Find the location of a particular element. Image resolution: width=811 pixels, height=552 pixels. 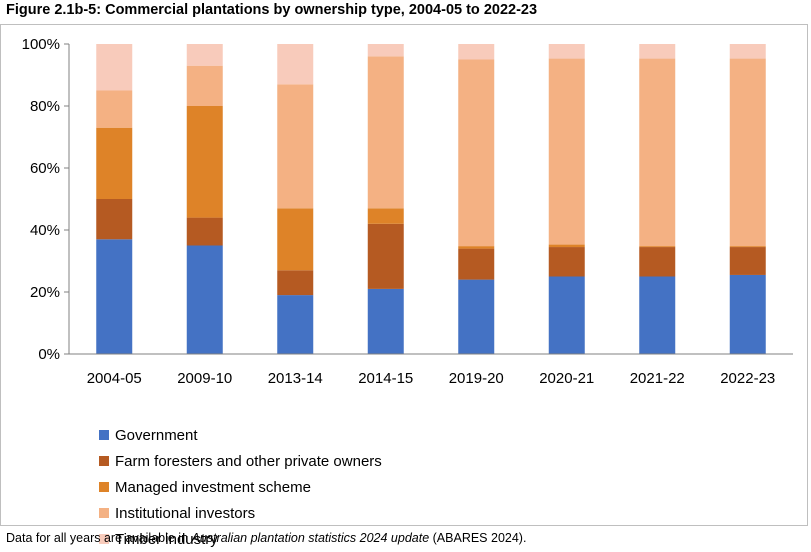

legend-label: Institutional investors is located at coordinates (185, 513).